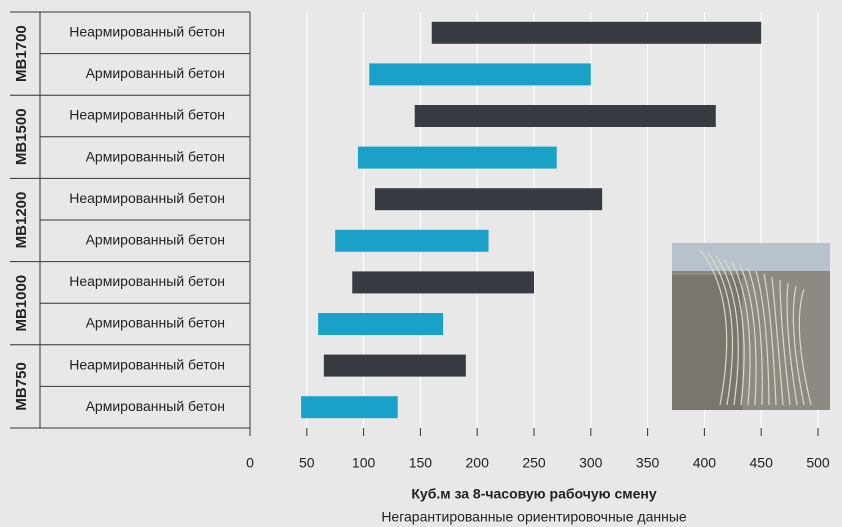 The image size is (842, 527). What do you see at coordinates (534, 463) in the screenshot?
I see `x-tick-label: 250` at bounding box center [534, 463].